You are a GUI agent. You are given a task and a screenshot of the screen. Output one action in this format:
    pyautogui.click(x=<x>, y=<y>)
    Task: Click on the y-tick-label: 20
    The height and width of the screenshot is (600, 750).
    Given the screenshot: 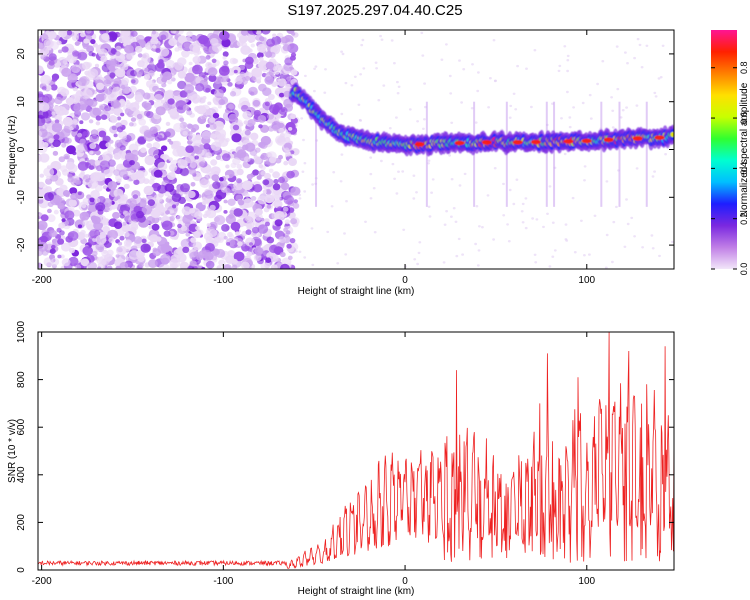 What is the action you would take?
    pyautogui.click(x=21, y=54)
    